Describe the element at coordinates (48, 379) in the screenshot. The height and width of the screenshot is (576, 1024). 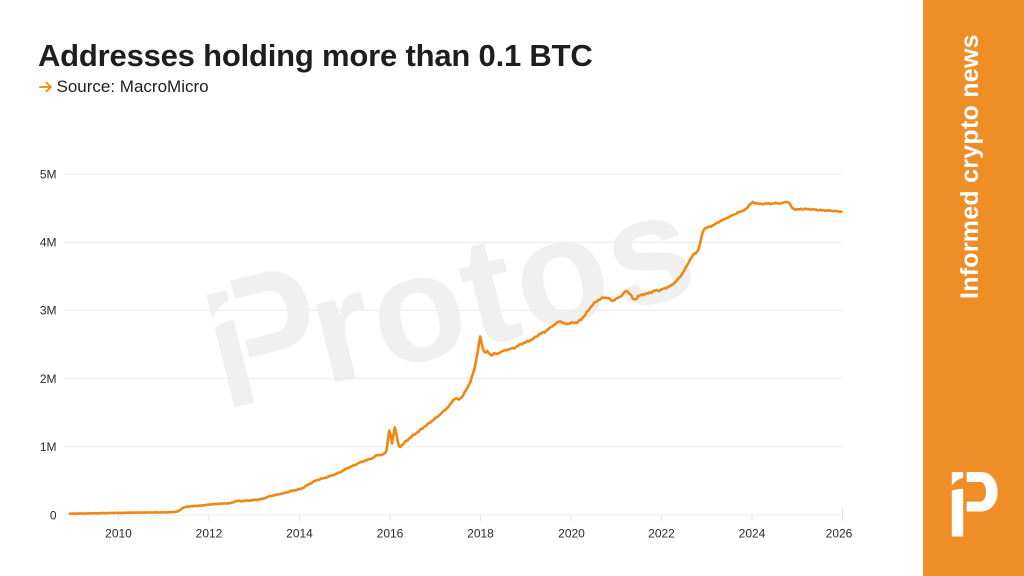
I see `svg-text: 2M` at that location.